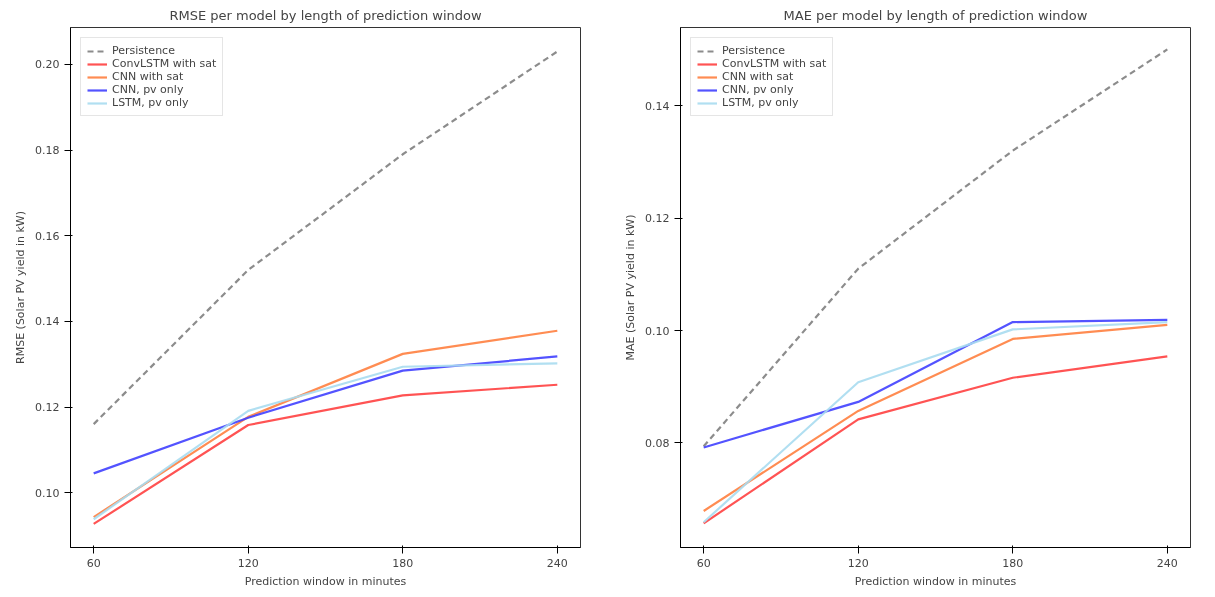  Describe the element at coordinates (47, 236) in the screenshot. I see `y-tick-label: 0.16` at that location.